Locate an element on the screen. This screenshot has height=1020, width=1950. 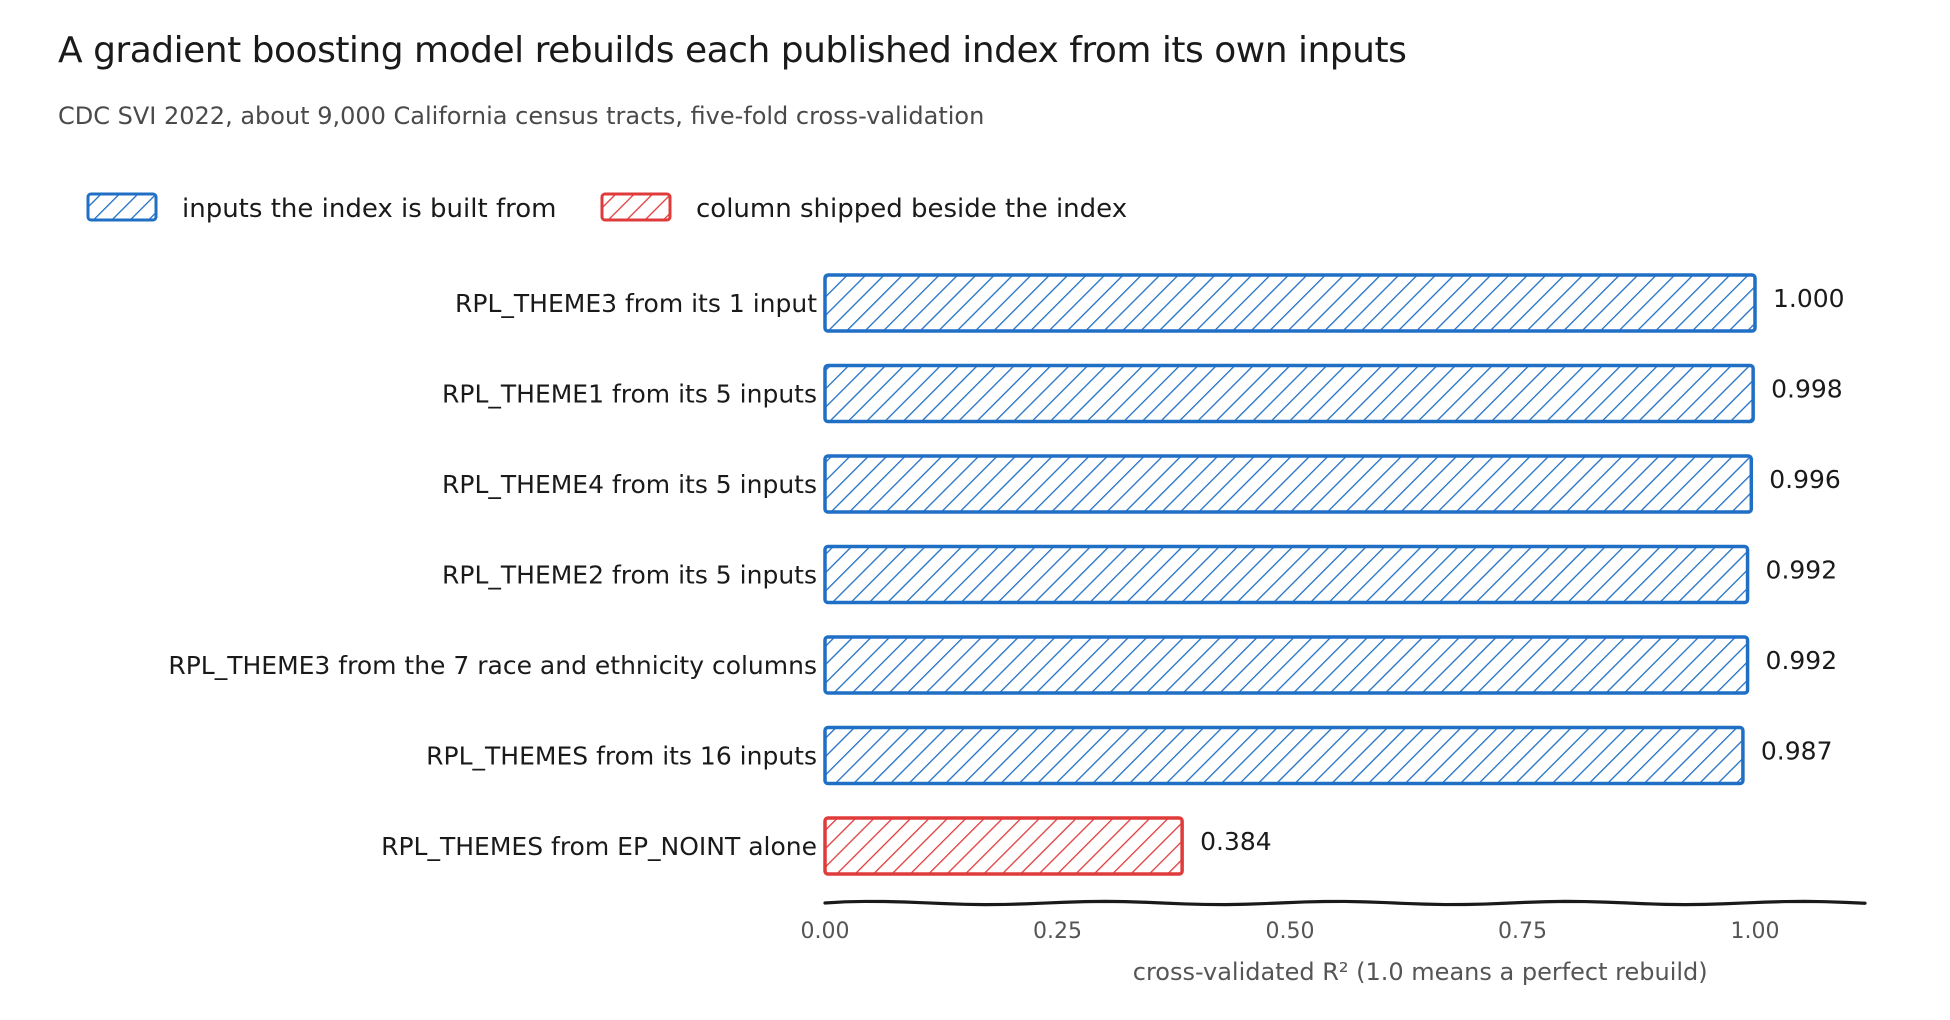
x-tick-label-2: 0.50 is located at coordinates (1290, 931).